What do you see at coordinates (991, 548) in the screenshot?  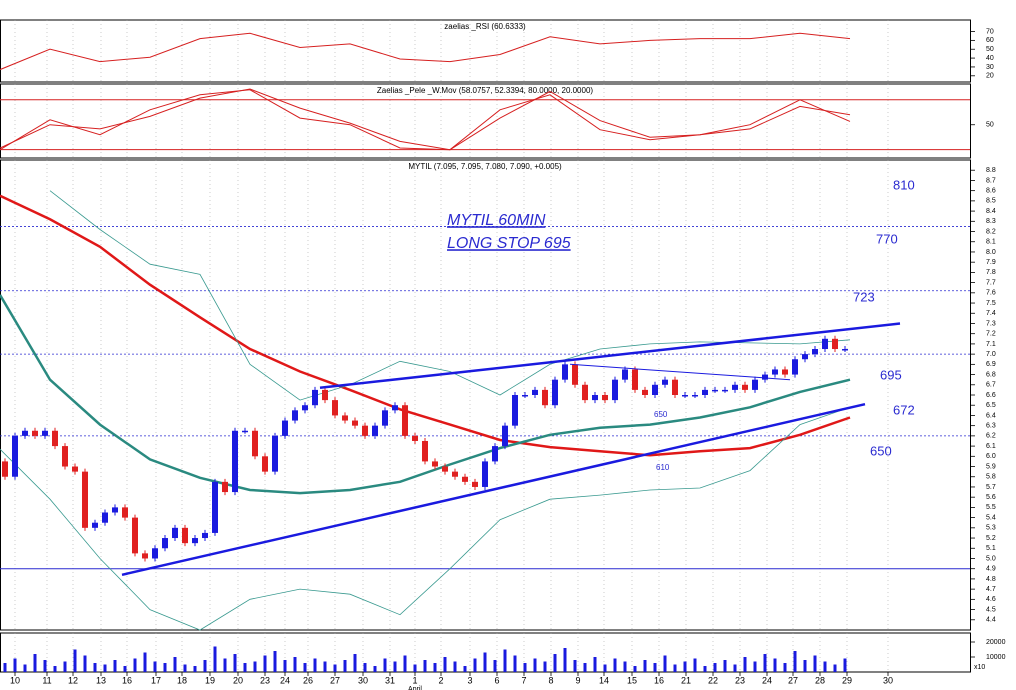 I see `y-tick-label: 5.1` at bounding box center [991, 548].